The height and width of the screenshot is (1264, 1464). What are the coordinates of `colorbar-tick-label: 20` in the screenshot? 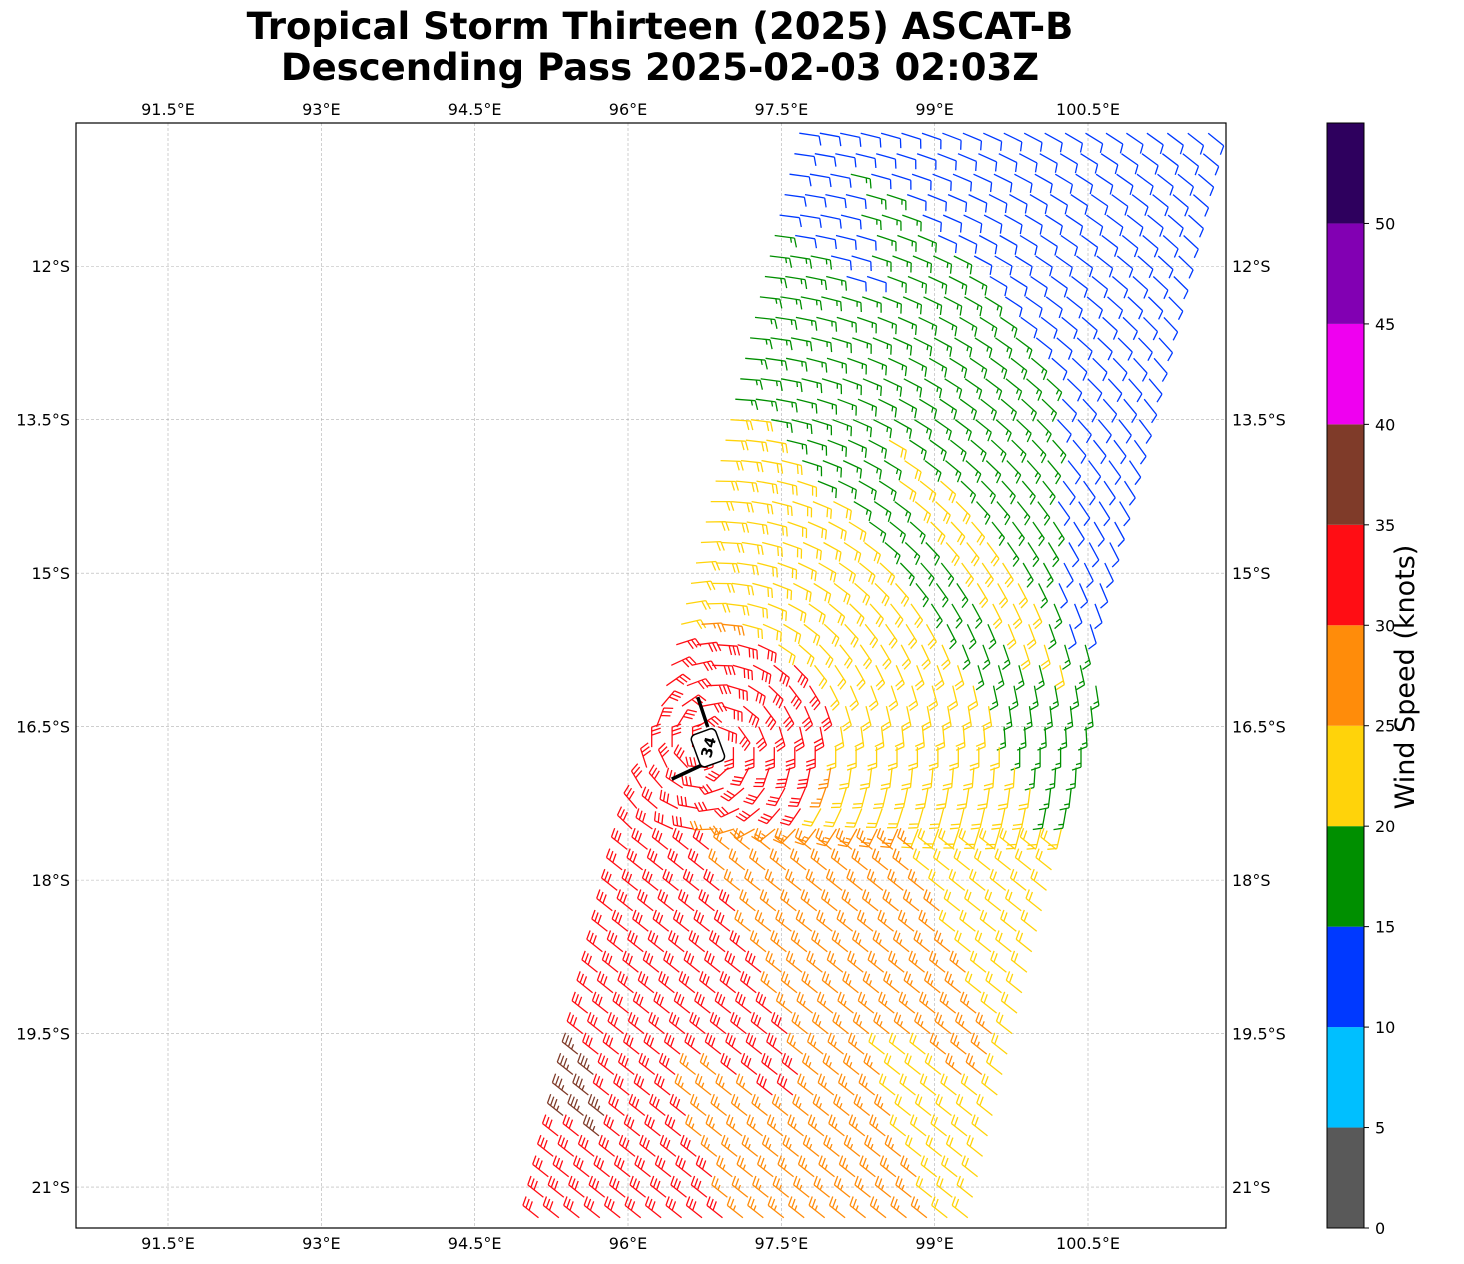 It's located at (1385, 826).